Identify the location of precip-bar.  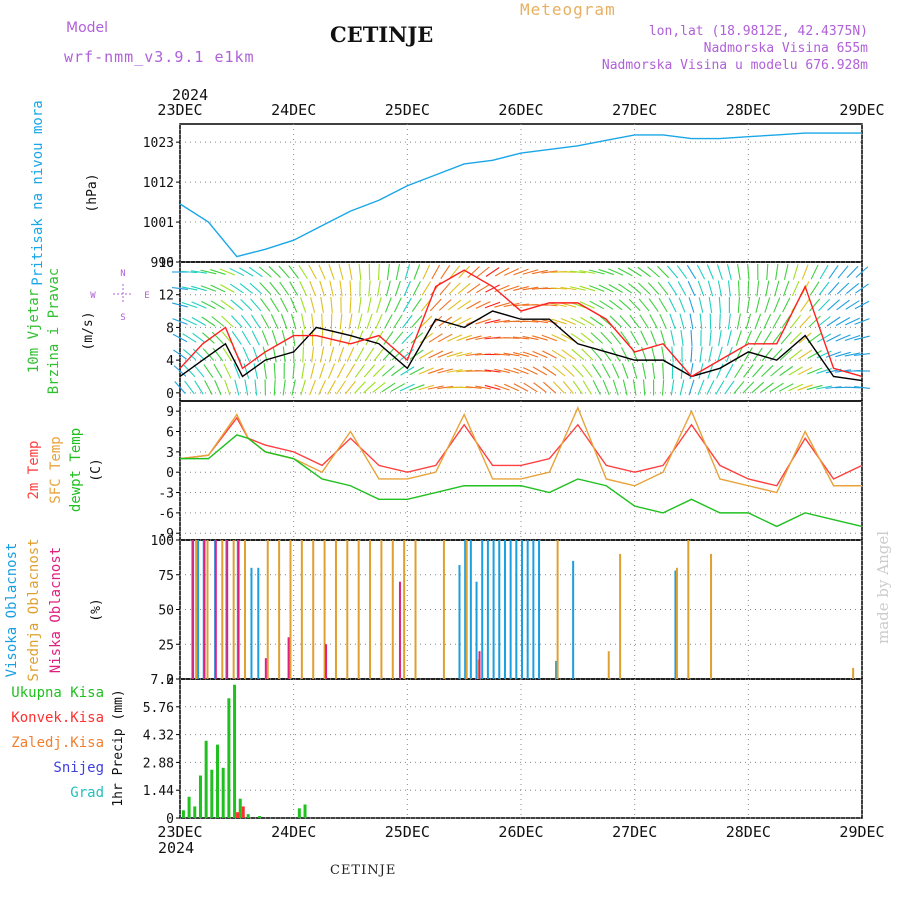
(260, 817).